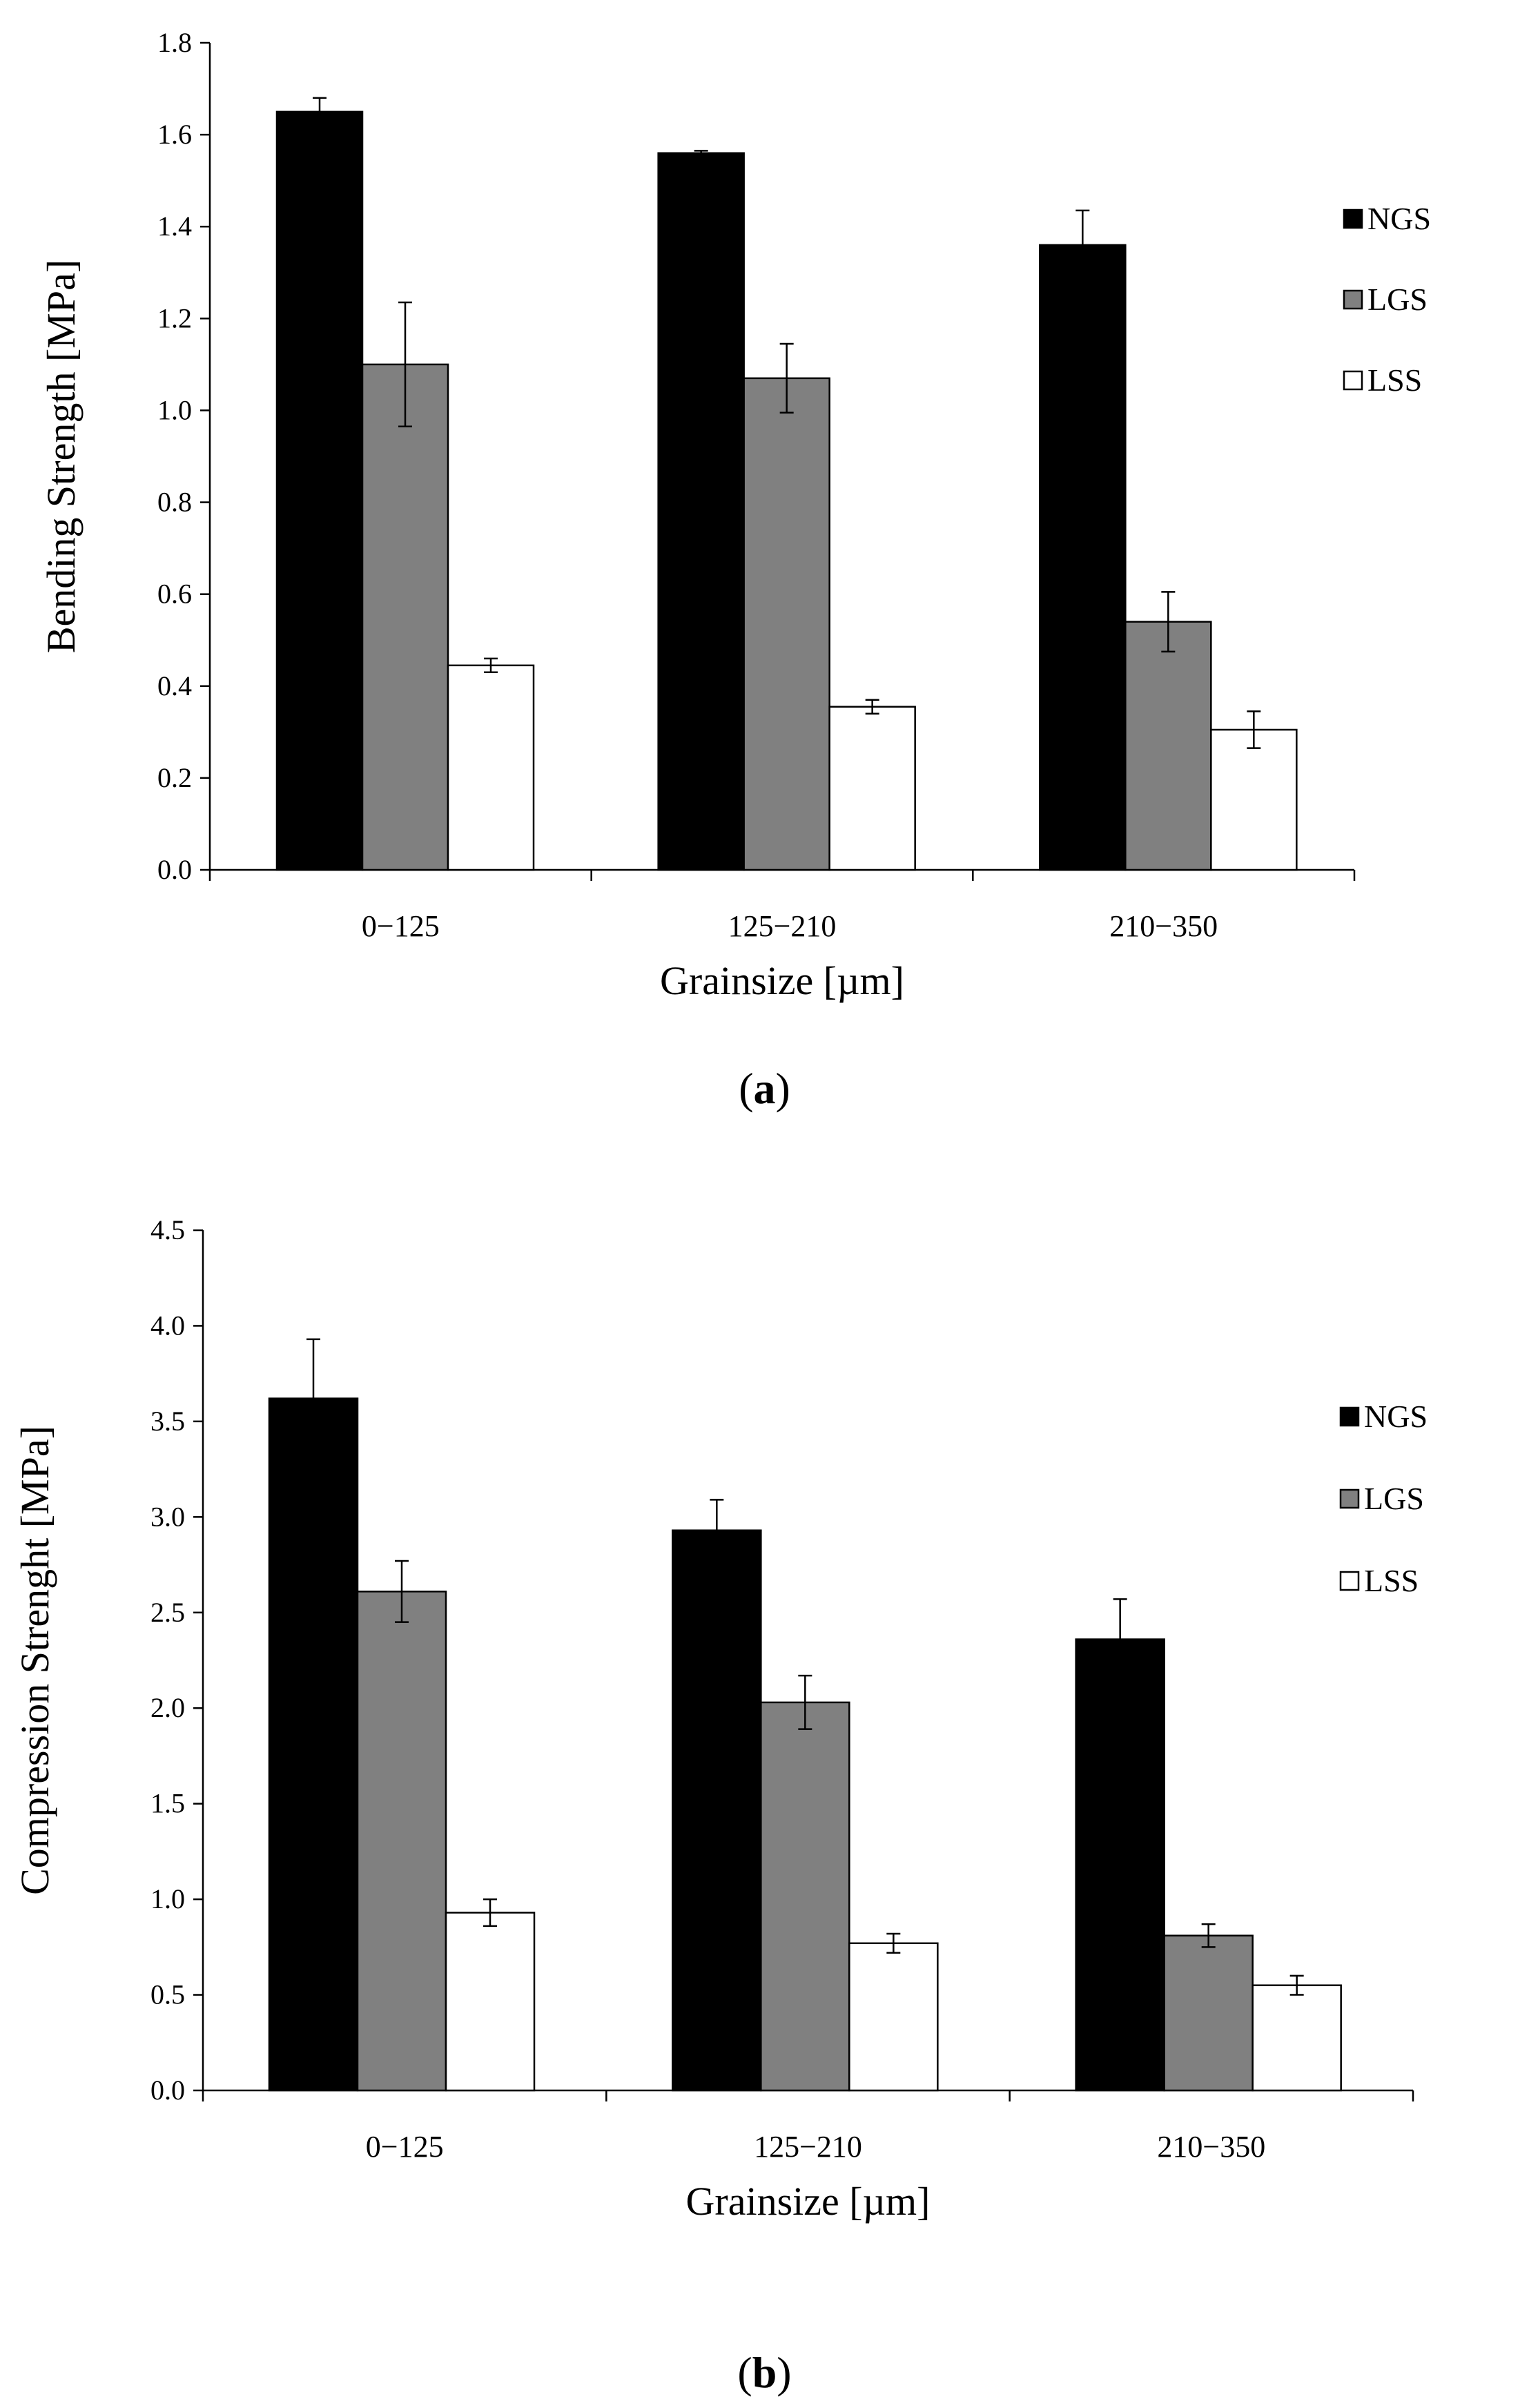 This screenshot has width=1529, height=2408. I want to click on panel-label-b: b, so click(764, 2372).